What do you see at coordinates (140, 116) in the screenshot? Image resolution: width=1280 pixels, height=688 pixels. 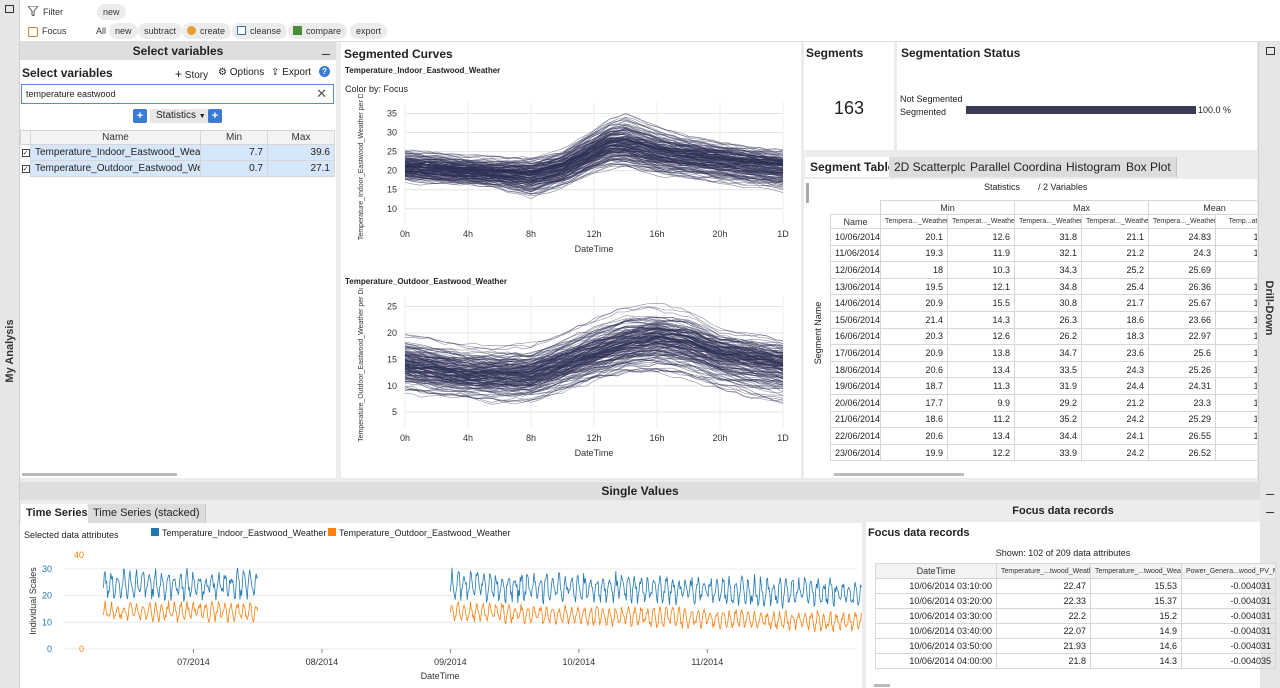 I see `add-statistic-left-icon: +` at bounding box center [140, 116].